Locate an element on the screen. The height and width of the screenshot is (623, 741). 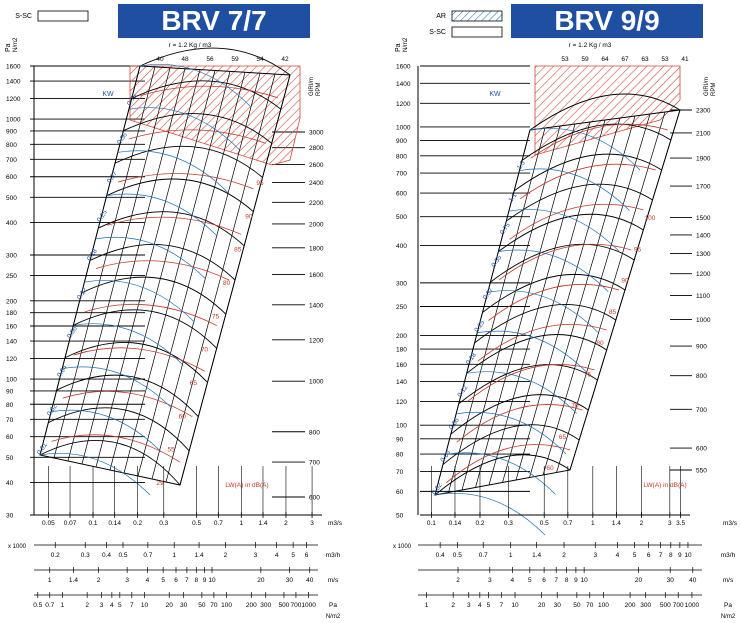
efficiency-tick-label: 59 is located at coordinates (585, 59).